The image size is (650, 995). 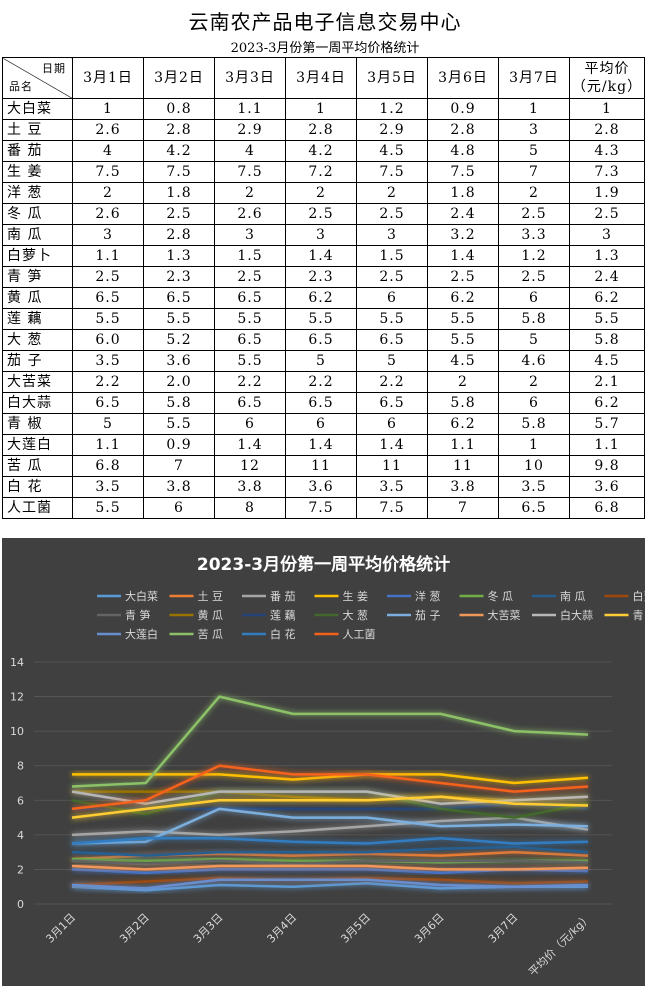 What do you see at coordinates (392, 298) in the screenshot?
I see `price-cell: 6` at bounding box center [392, 298].